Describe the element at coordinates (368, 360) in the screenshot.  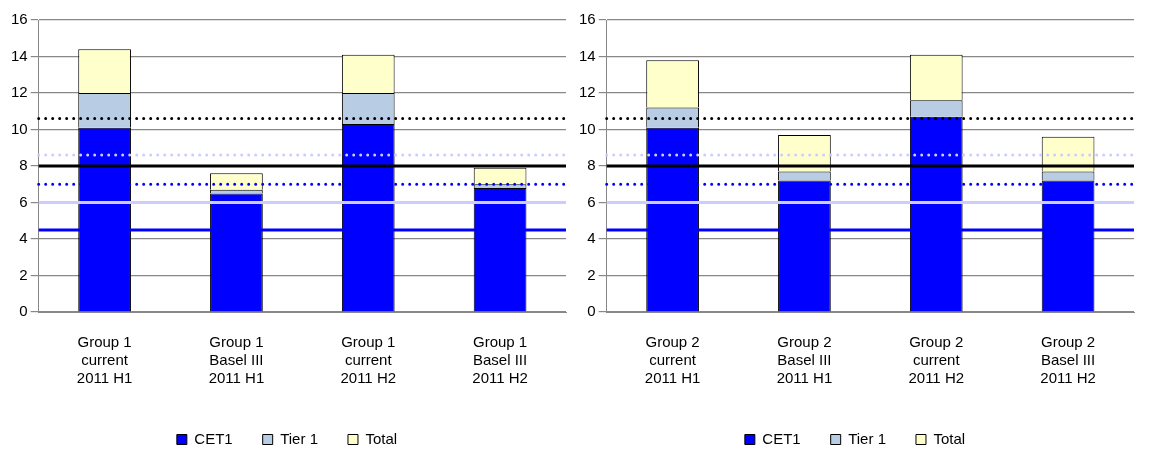
I see `x-tick-label: Group 1 current 2011 H2` at that location.